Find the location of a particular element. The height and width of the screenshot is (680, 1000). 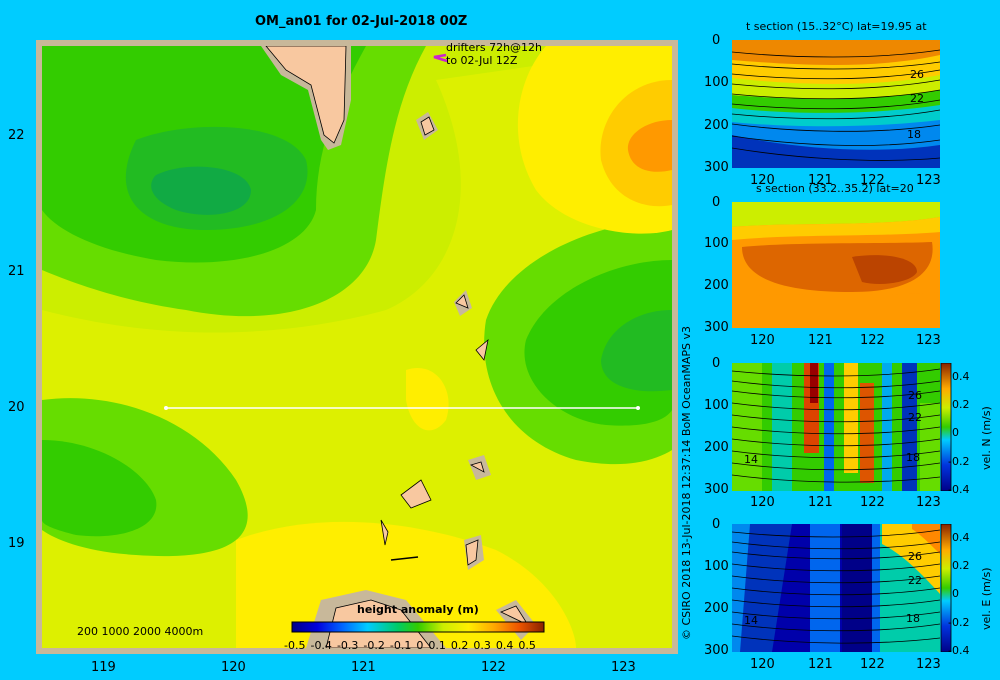

vel-n-colorbar is located at coordinates (946, 427).